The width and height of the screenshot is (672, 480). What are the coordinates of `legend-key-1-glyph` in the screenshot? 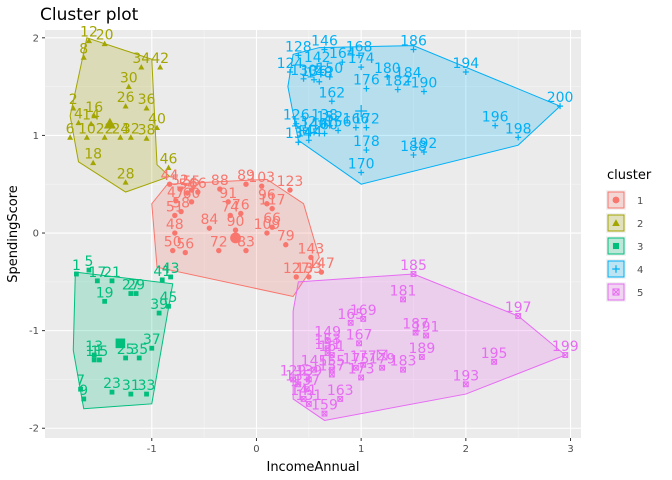 It's located at (616, 200).